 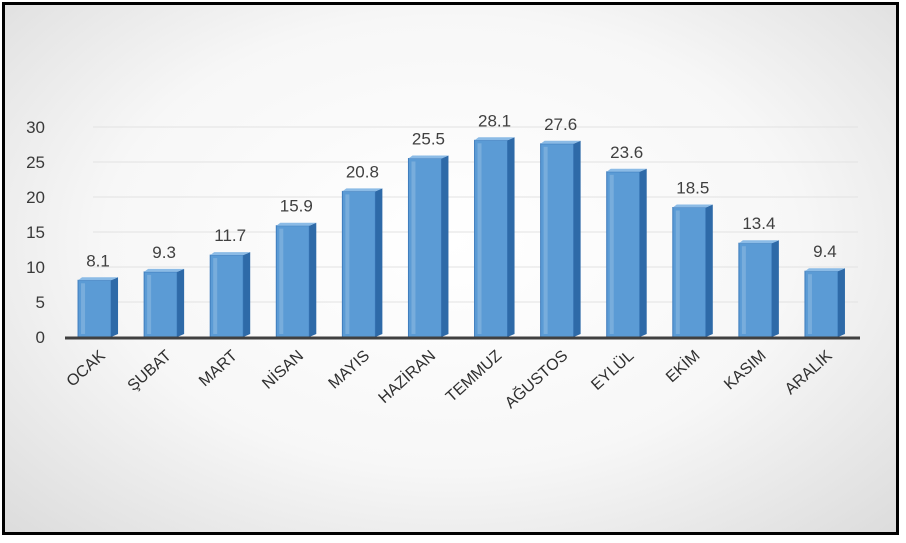 What do you see at coordinates (296, 280) in the screenshot?
I see `bar-ni̇san` at bounding box center [296, 280].